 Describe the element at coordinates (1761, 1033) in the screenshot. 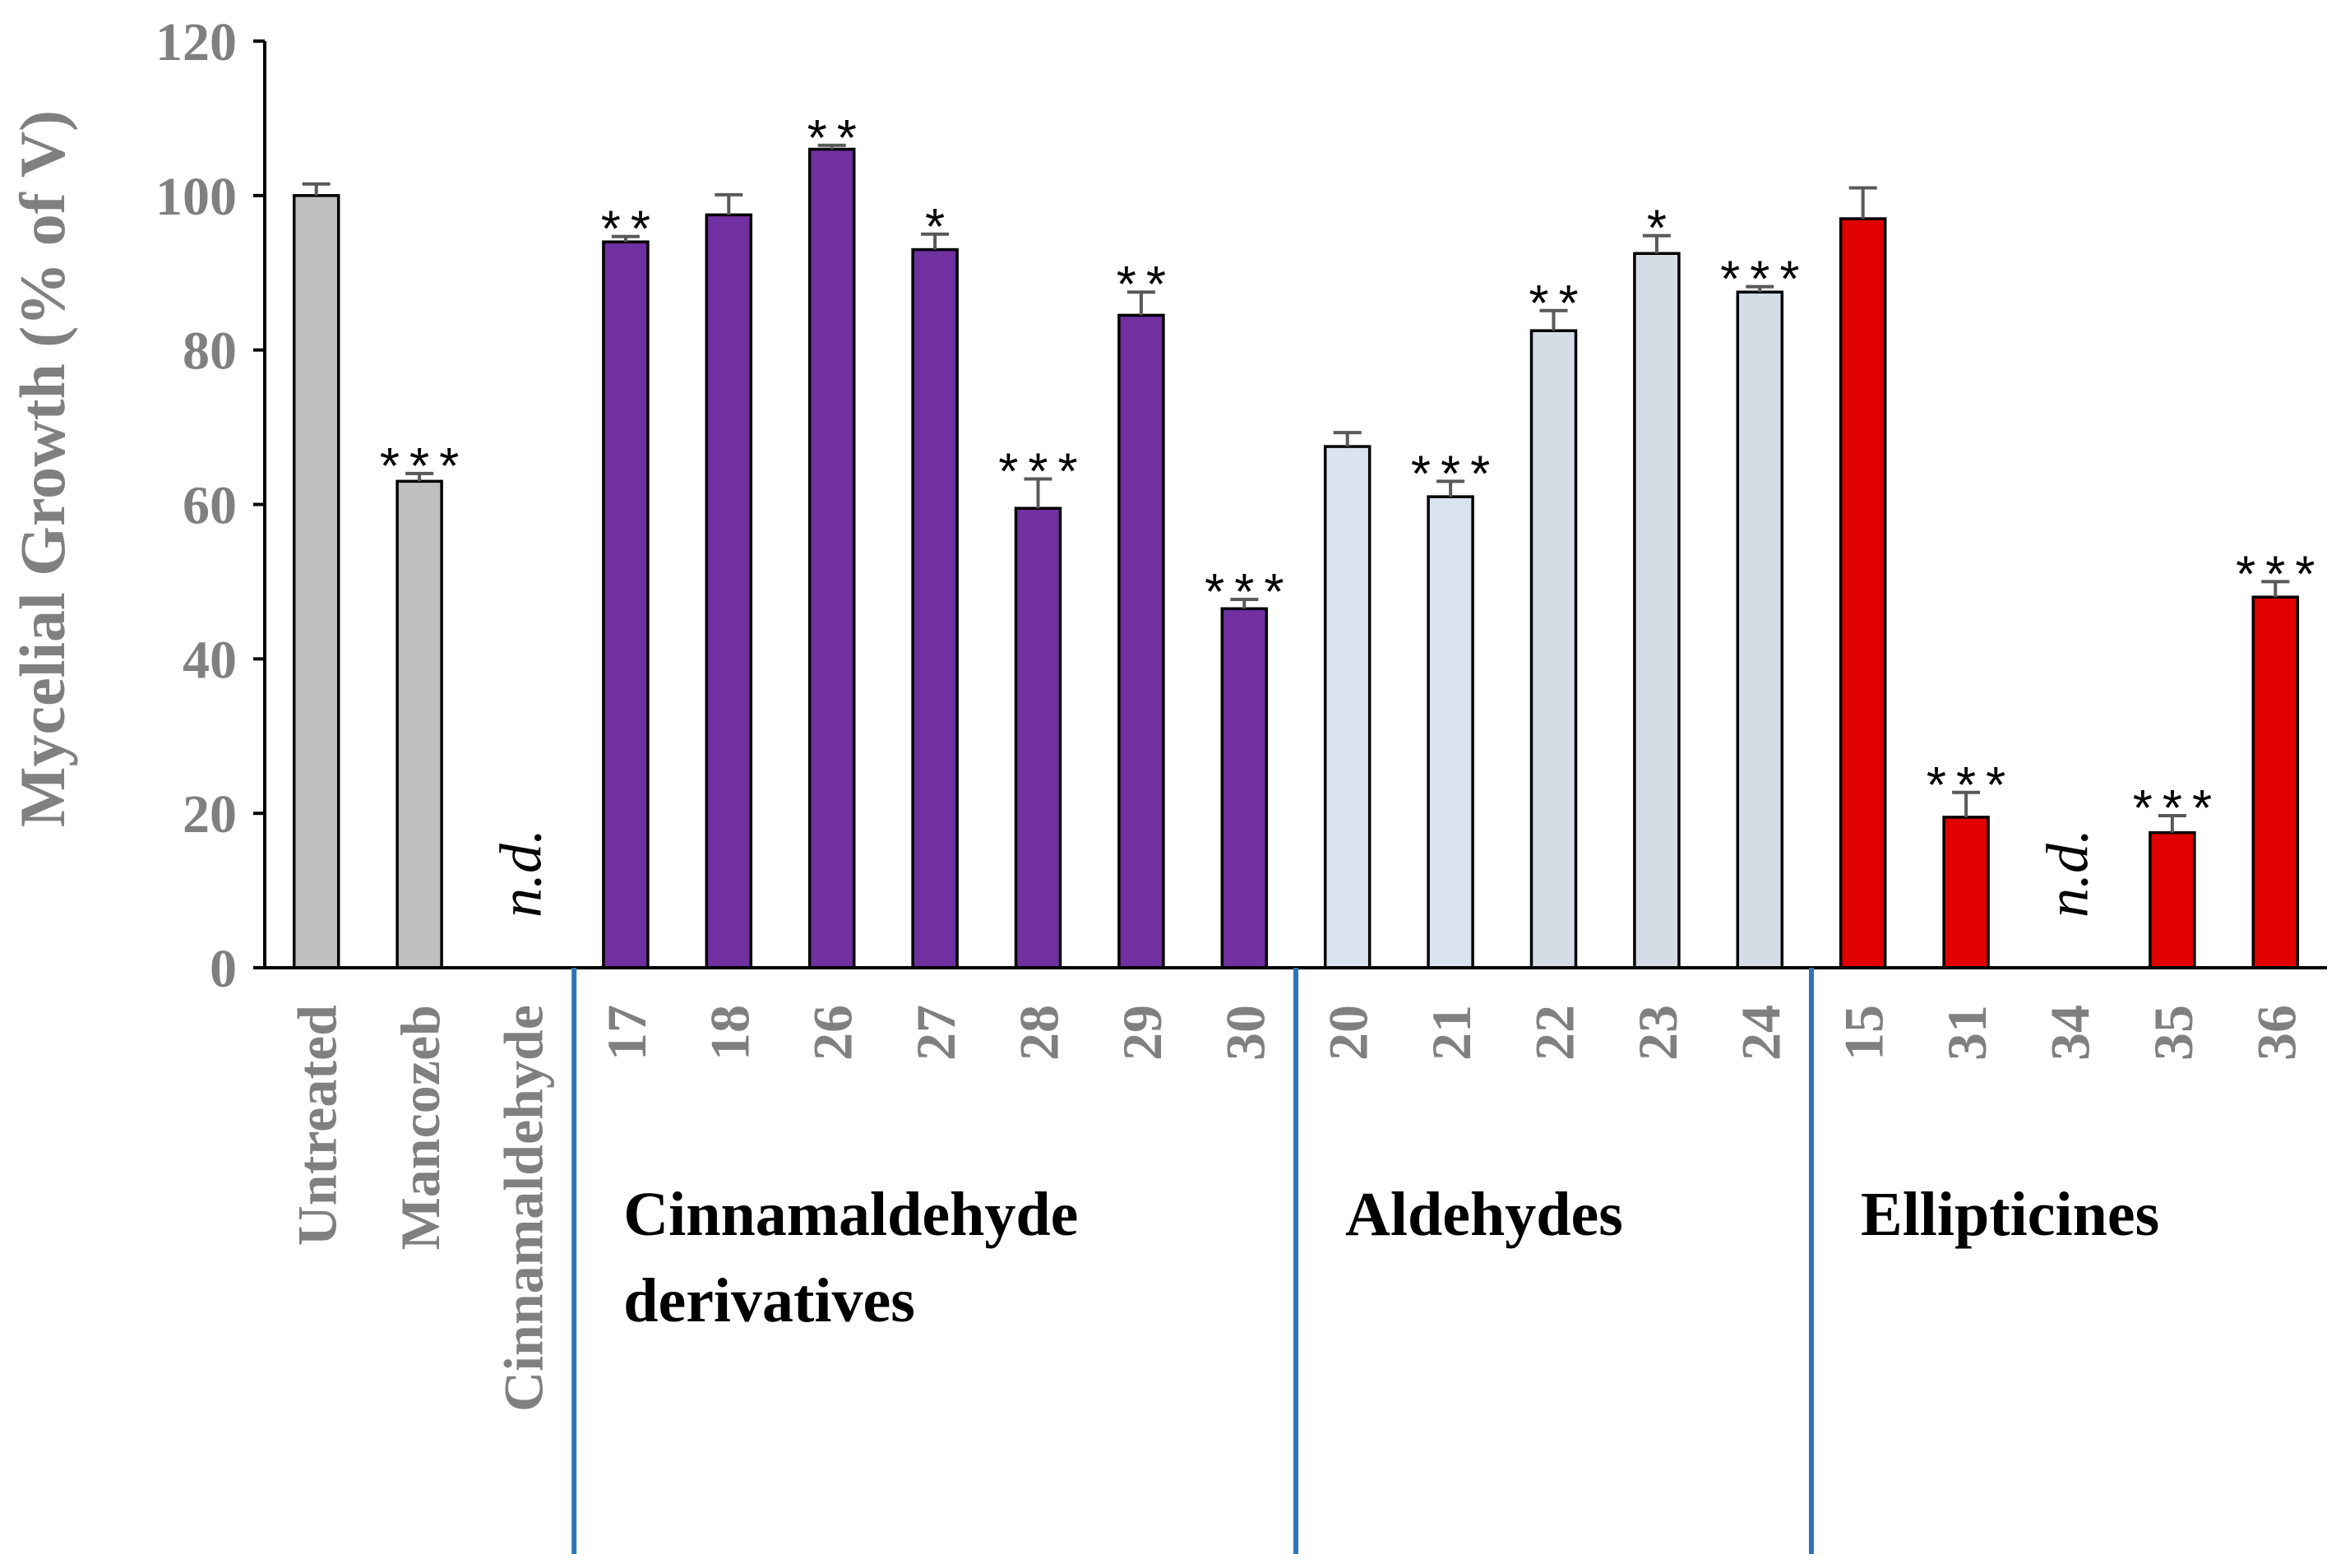

I see `x-tick-label: 24` at that location.